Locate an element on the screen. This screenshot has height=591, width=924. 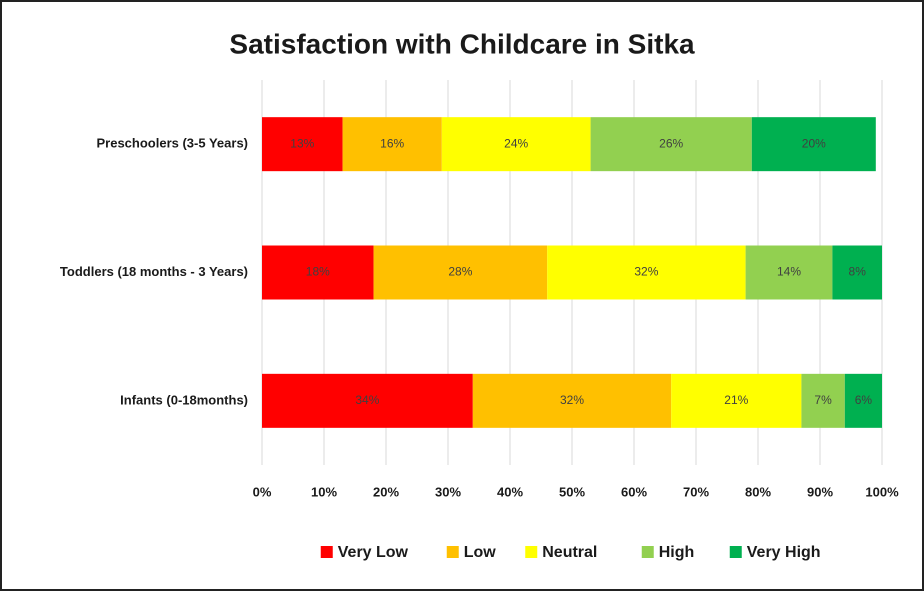
x-tick-label: 0% is located at coordinates (262, 491).